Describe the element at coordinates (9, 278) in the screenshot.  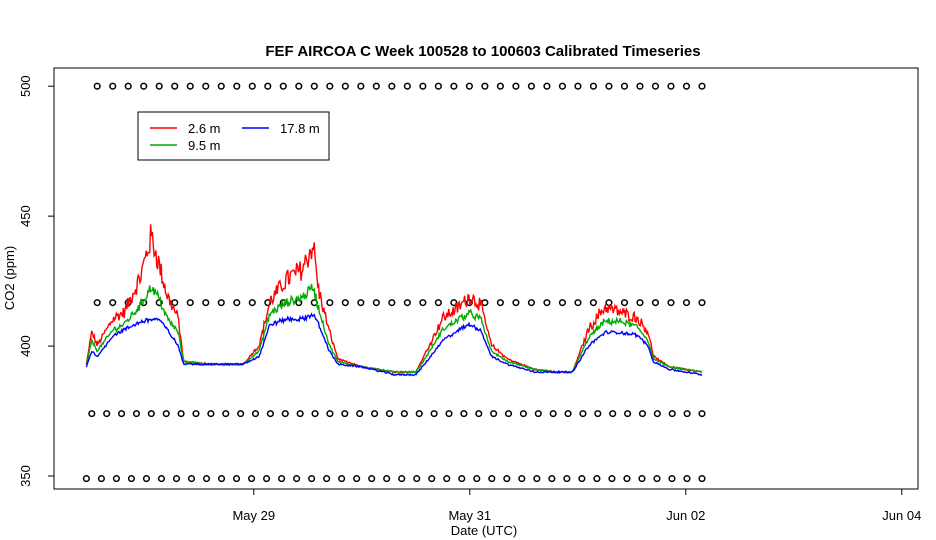
I see `y-axis-label: CO2 (ppm)` at that location.